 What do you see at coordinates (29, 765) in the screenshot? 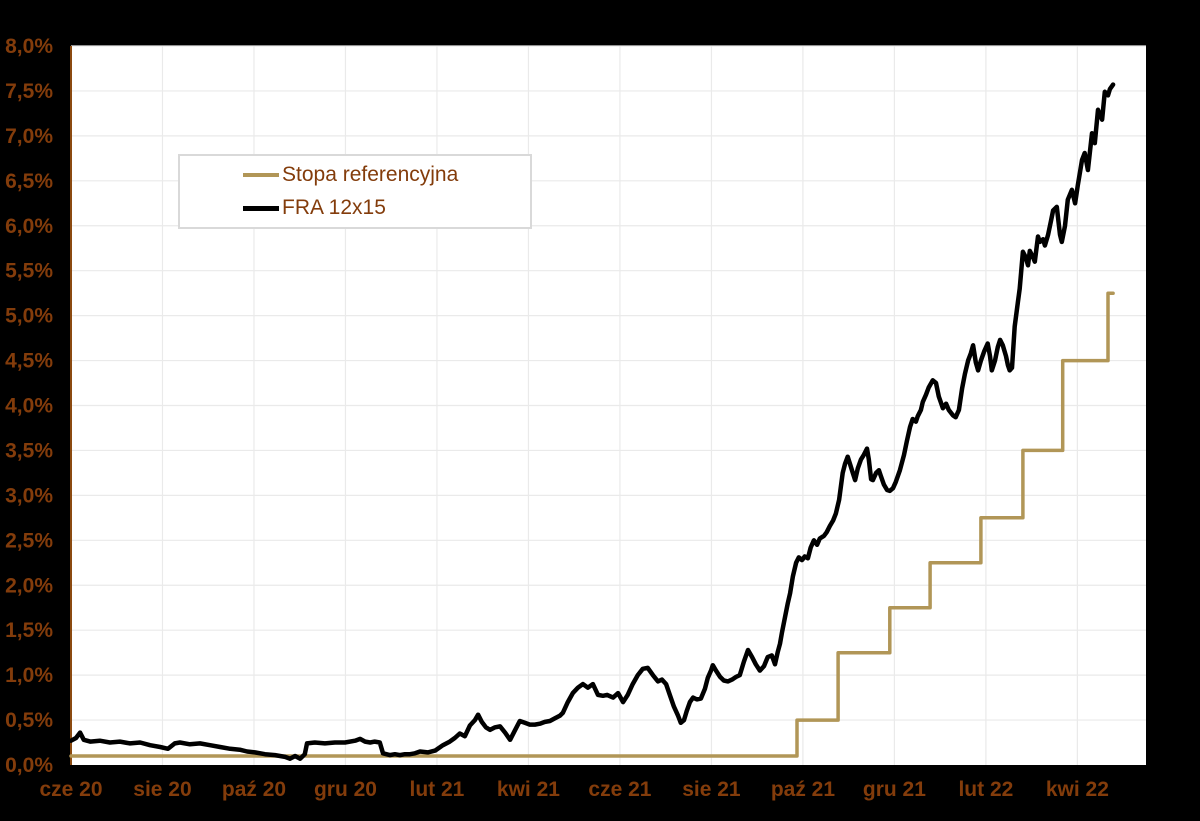
I see `y-tick-label: 0,0%` at bounding box center [29, 765].